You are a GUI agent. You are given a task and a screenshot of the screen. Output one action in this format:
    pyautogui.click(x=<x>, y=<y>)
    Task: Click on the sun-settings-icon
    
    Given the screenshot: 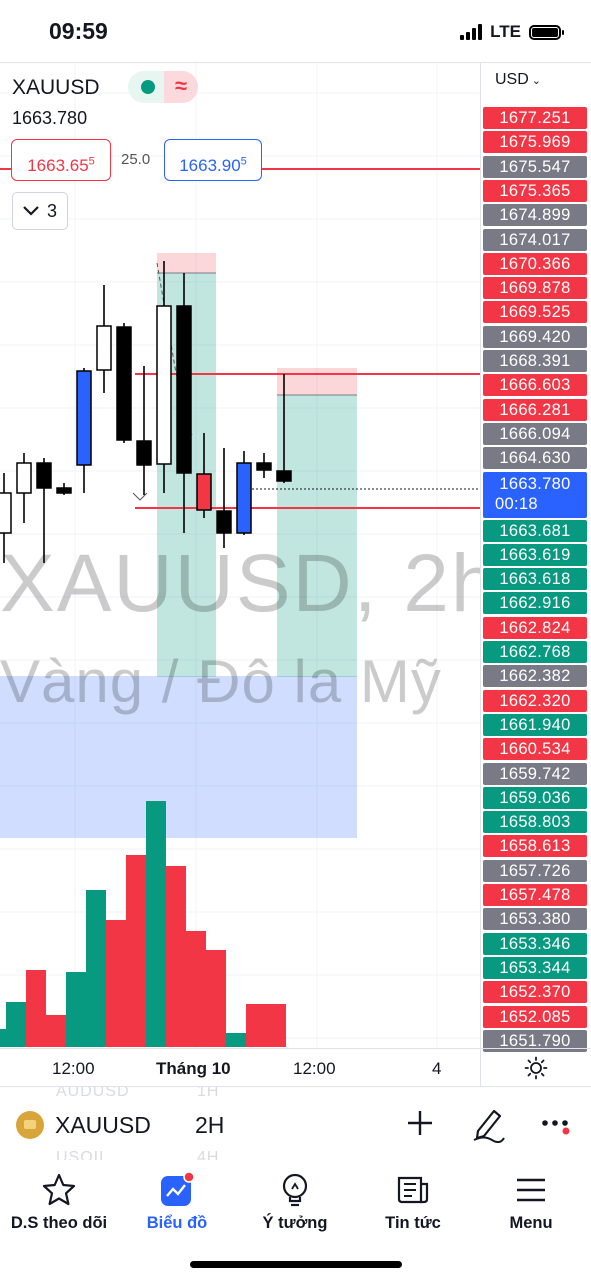 What is the action you would take?
    pyautogui.click(x=536, y=1068)
    